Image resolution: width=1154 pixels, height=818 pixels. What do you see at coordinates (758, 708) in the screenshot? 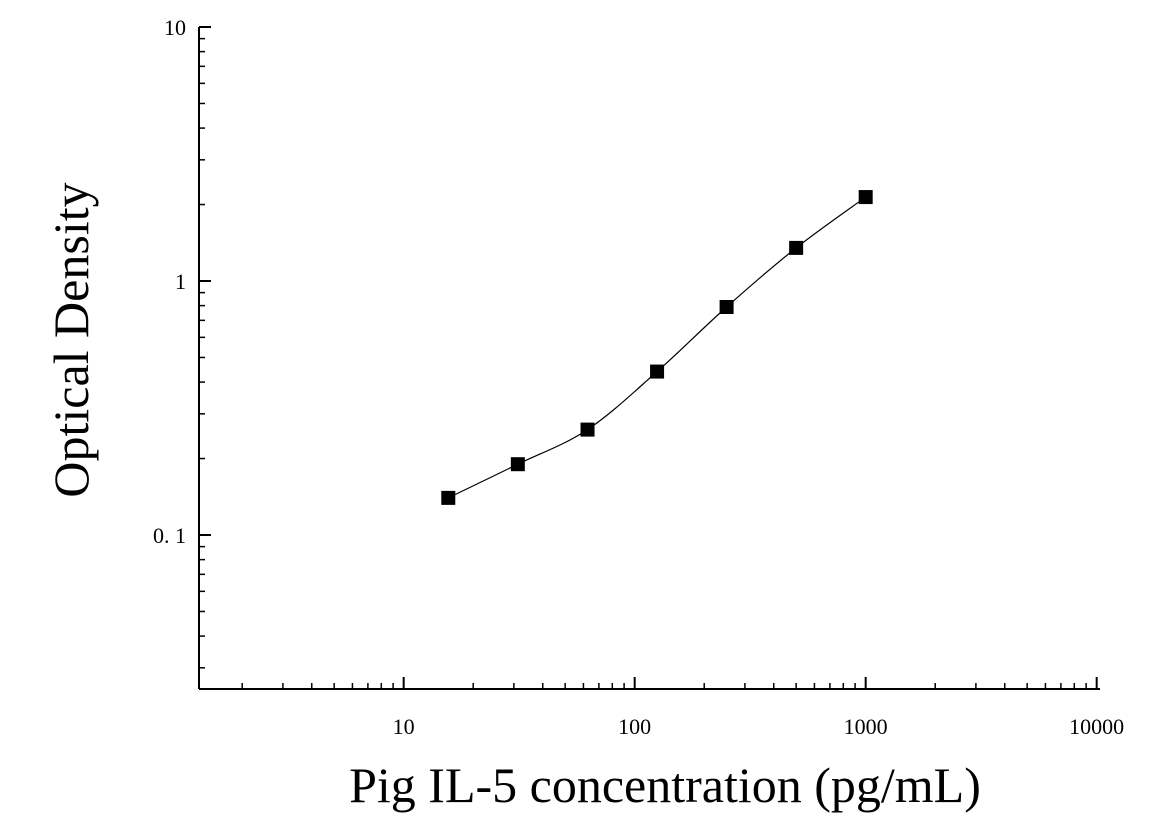
I see `x-major-ticks: 10 100 1000 10000` at bounding box center [758, 708].